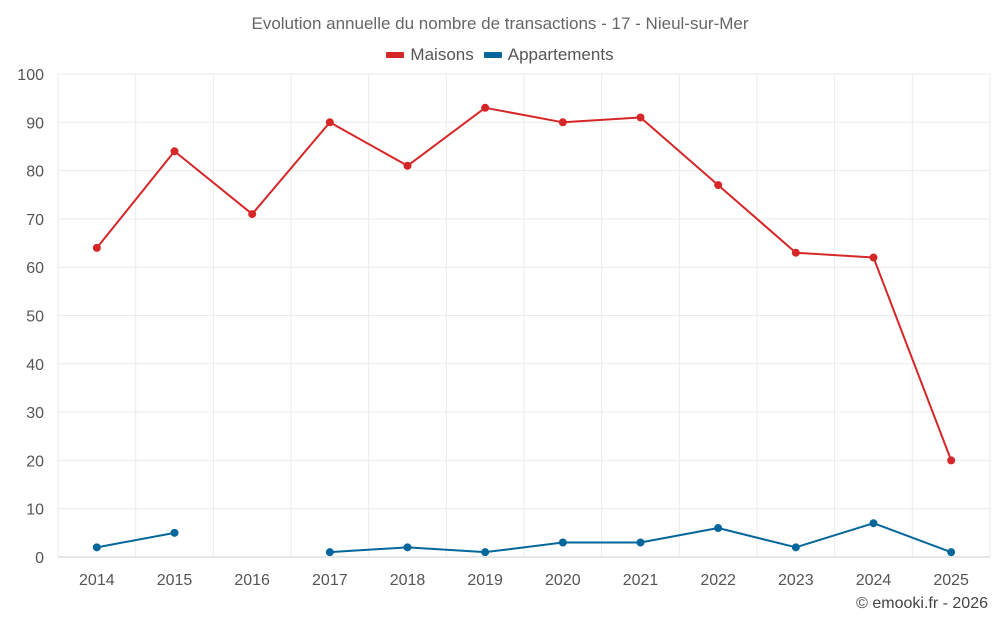 Image resolution: width=1000 pixels, height=625 pixels. Describe the element at coordinates (951, 580) in the screenshot. I see `x-tick-label-2025: 2025` at that location.